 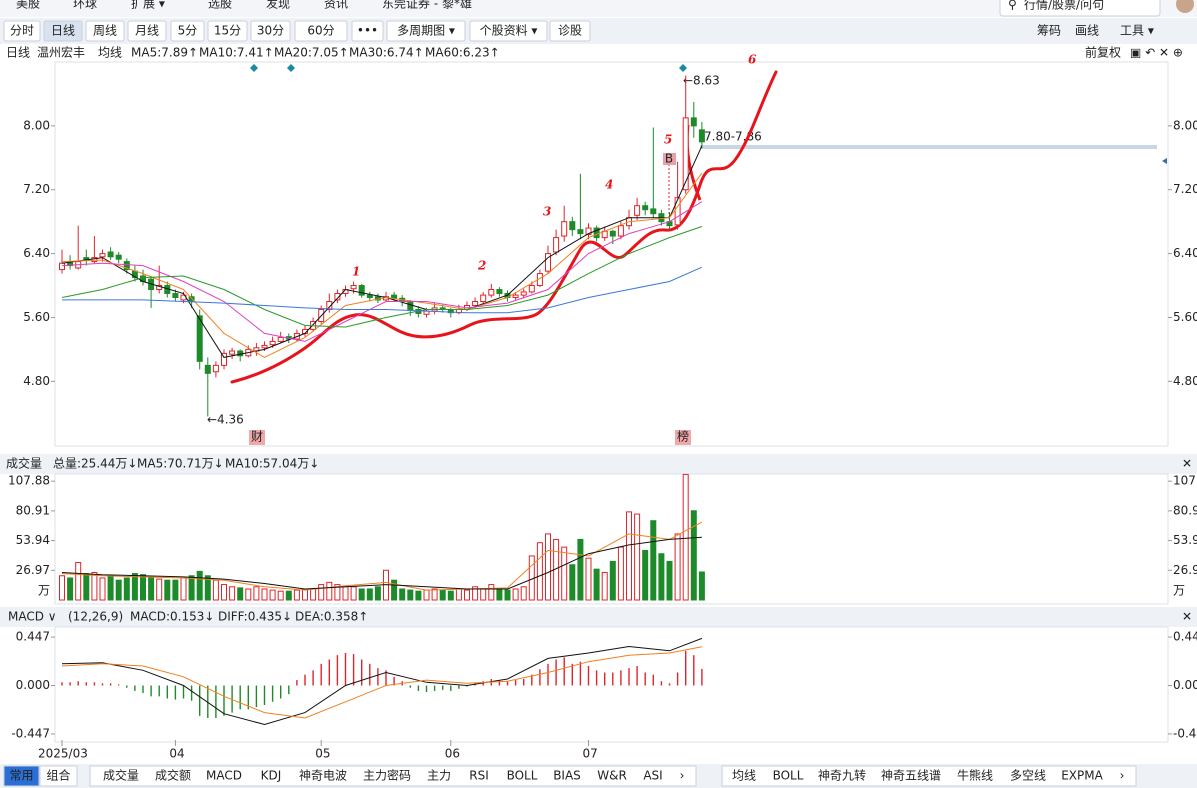 I want to click on legend-entry: MA5:7.89↑, so click(x=164, y=53).